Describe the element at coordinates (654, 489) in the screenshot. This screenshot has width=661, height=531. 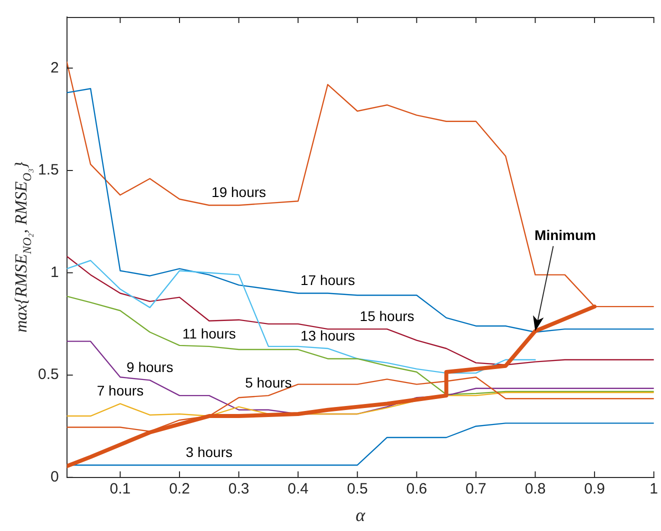
I see `x-tick-label: 1` at that location.